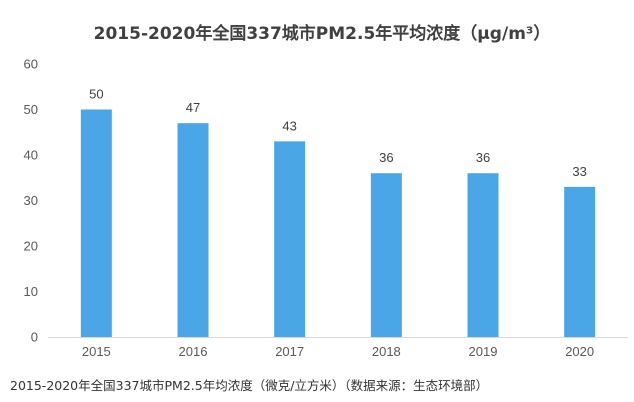 This screenshot has width=634, height=402. Describe the element at coordinates (31, 109) in the screenshot. I see `y-tick-label: 50` at that location.